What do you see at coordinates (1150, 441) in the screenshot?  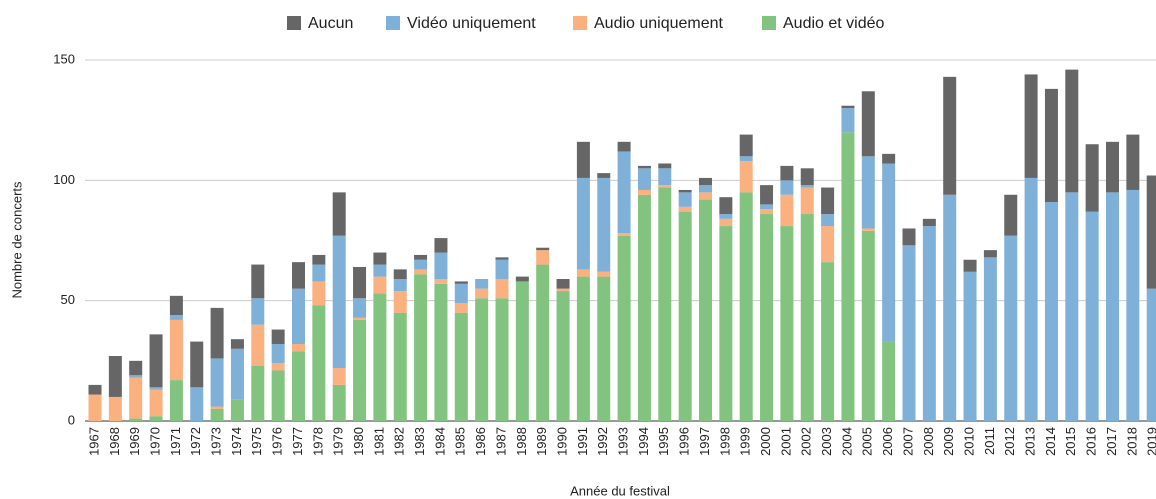 I see `x-tick-label: 2019` at bounding box center [1150, 441].